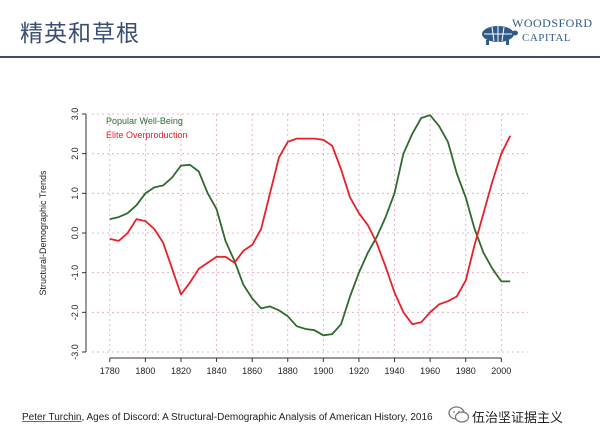  Describe the element at coordinates (300, 57) in the screenshot. I see `header-divider` at that location.